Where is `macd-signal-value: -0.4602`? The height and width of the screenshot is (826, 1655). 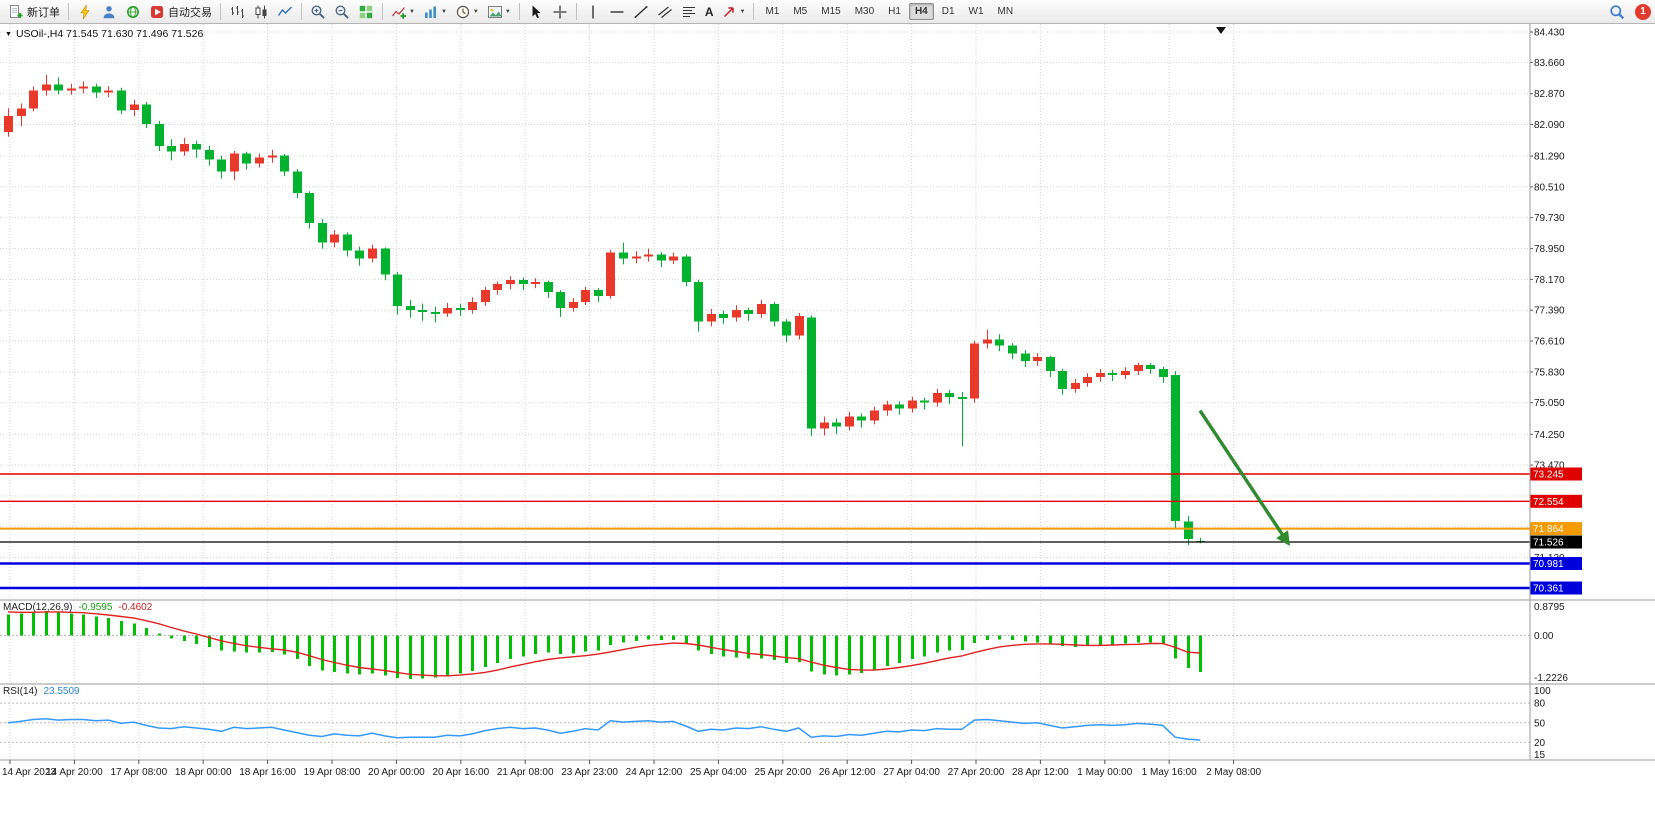
macd-signal-value: -0.4602 is located at coordinates (135, 607).